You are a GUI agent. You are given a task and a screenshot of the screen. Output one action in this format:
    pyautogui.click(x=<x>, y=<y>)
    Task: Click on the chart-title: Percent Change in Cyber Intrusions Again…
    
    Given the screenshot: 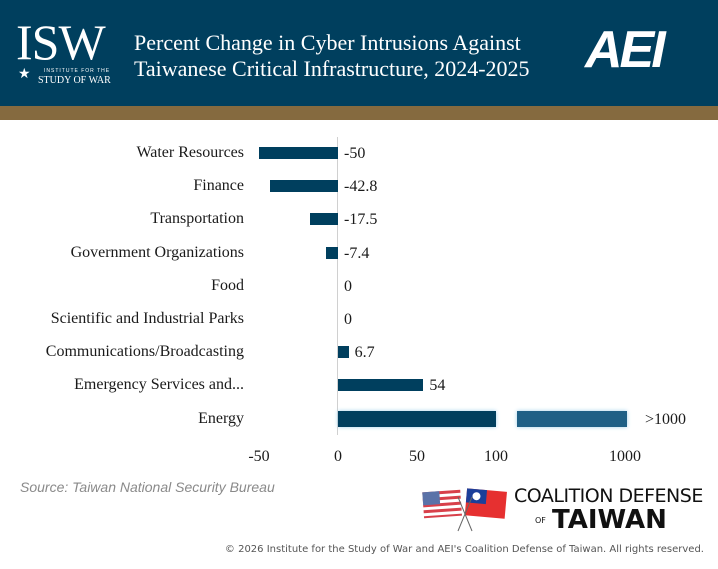 What is the action you would take?
    pyautogui.click(x=332, y=56)
    